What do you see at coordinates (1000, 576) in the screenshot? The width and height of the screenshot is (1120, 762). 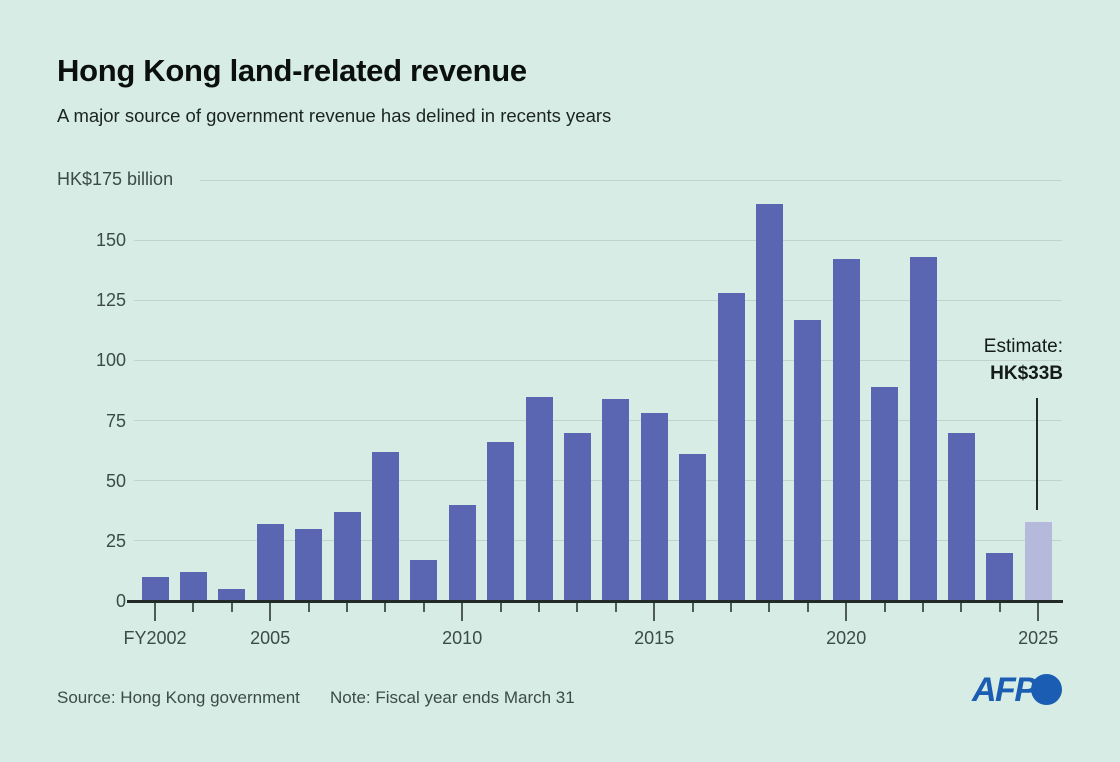 I see `bar-2024` at bounding box center [1000, 576].